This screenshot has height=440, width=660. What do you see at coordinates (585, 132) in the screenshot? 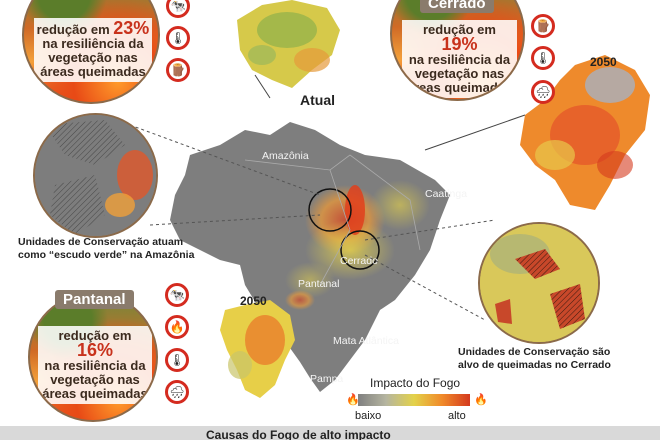
I see `cerrado-2050-map` at bounding box center [585, 132].